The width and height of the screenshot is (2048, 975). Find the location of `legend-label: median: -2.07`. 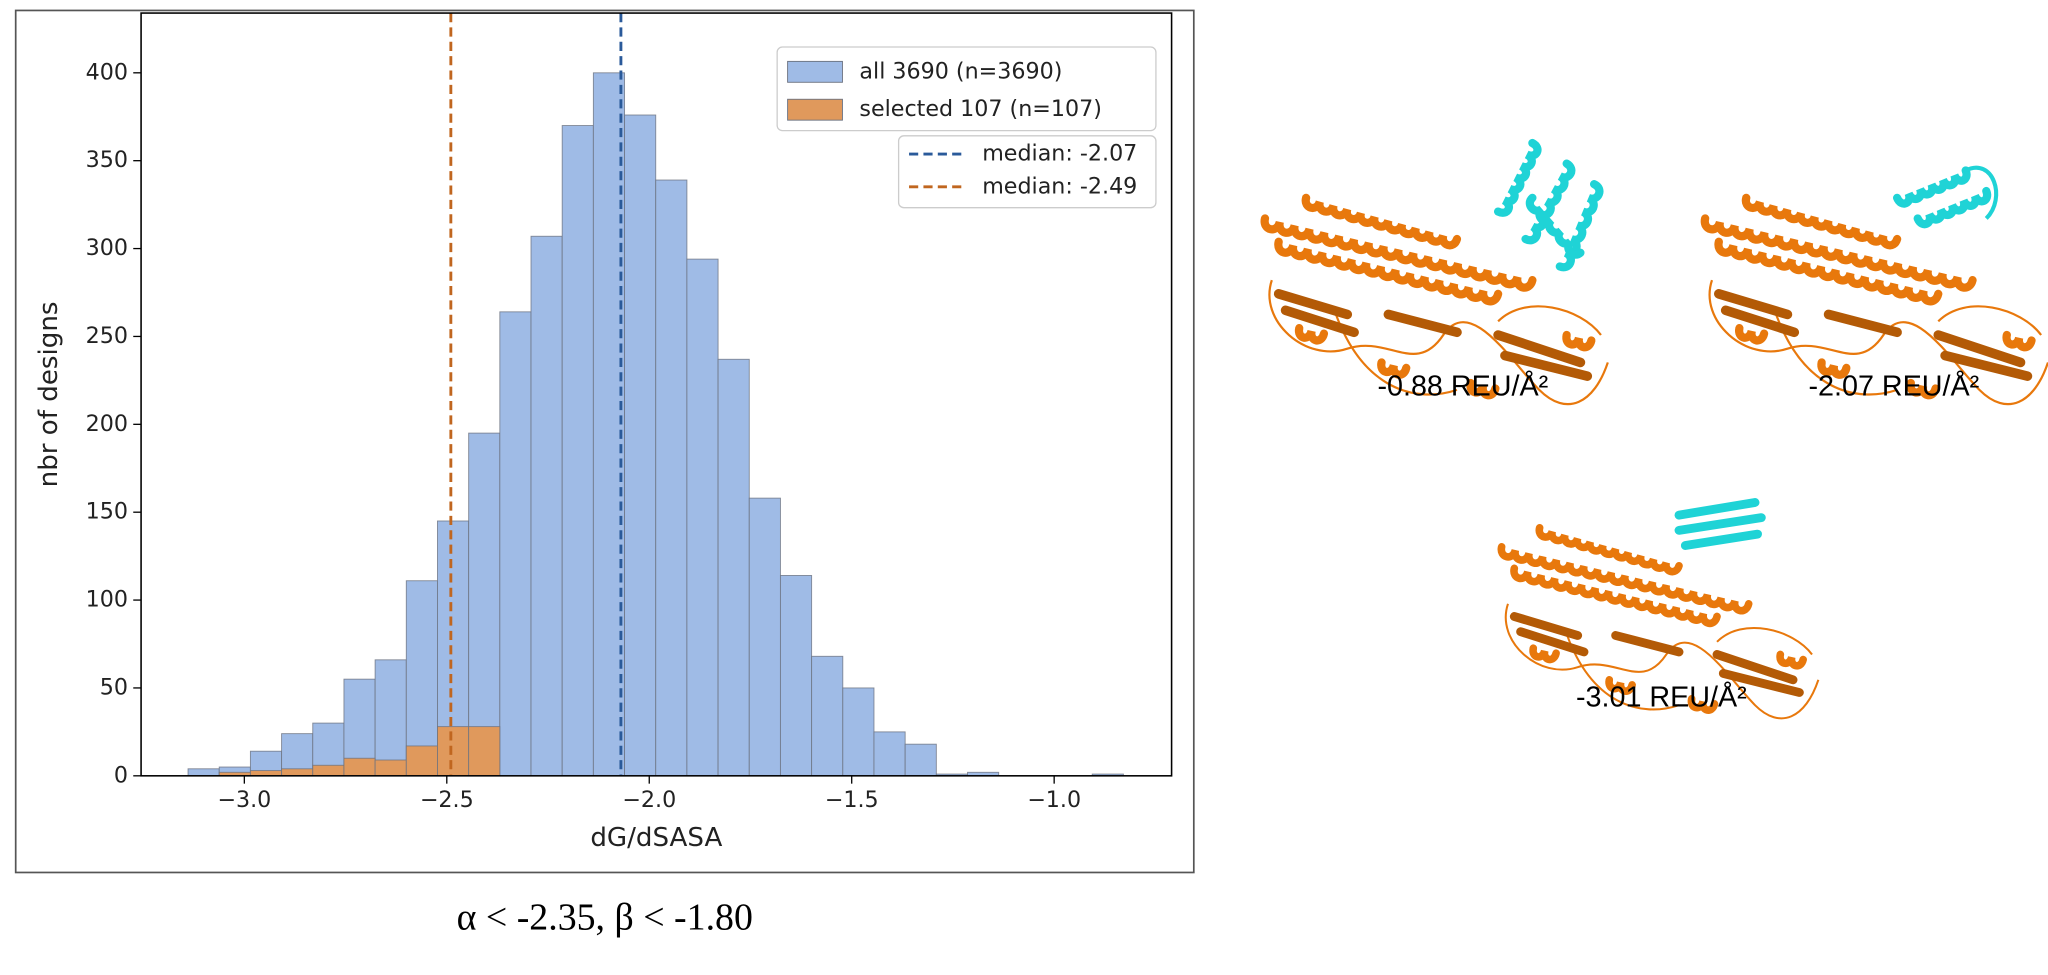

legend-label: median: -2.07 is located at coordinates (1059, 154).